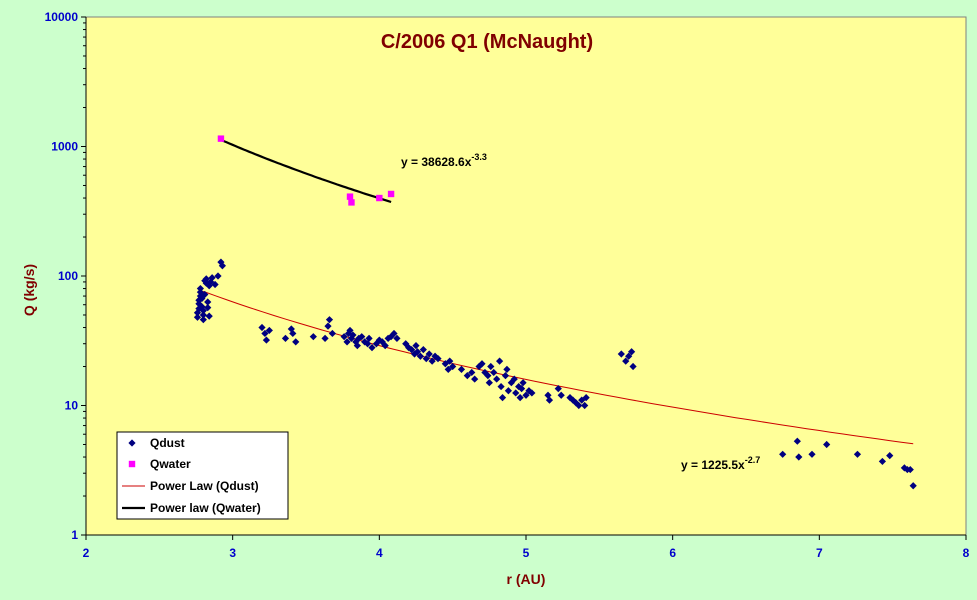  I want to click on x-ticks: 2 3 4 5 6 7 8, so click(526, 547).